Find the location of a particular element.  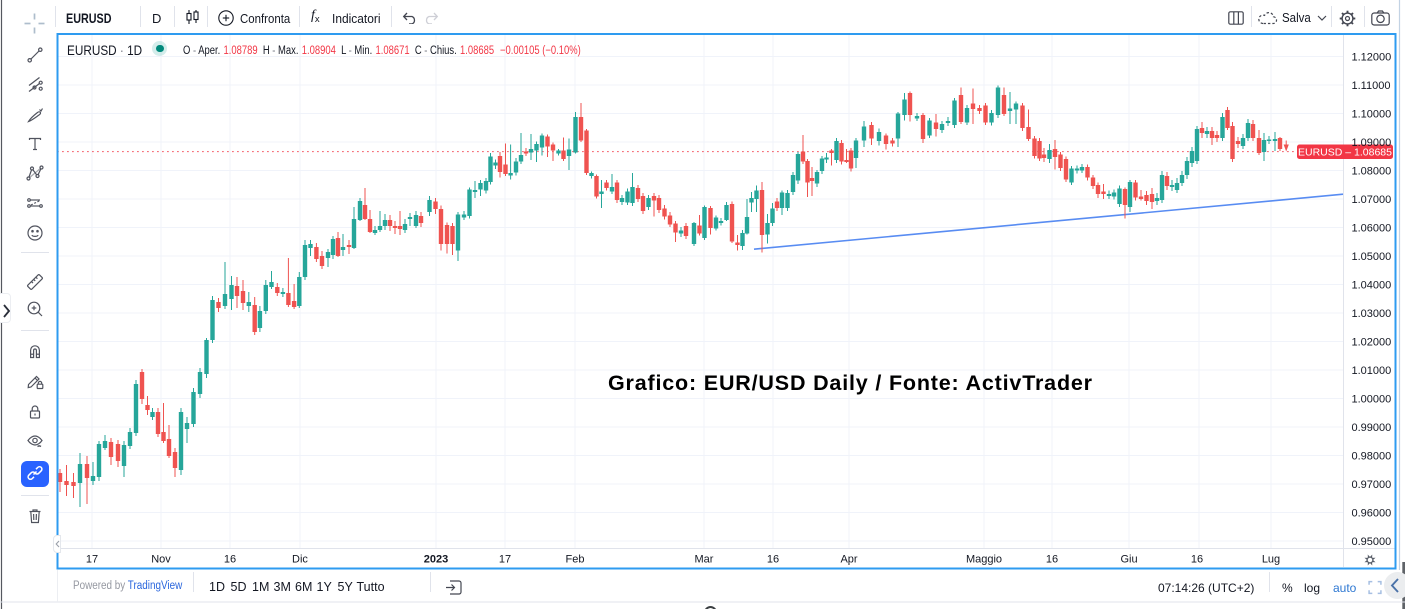

svg-text: 0.97000 is located at coordinates (1372, 485).